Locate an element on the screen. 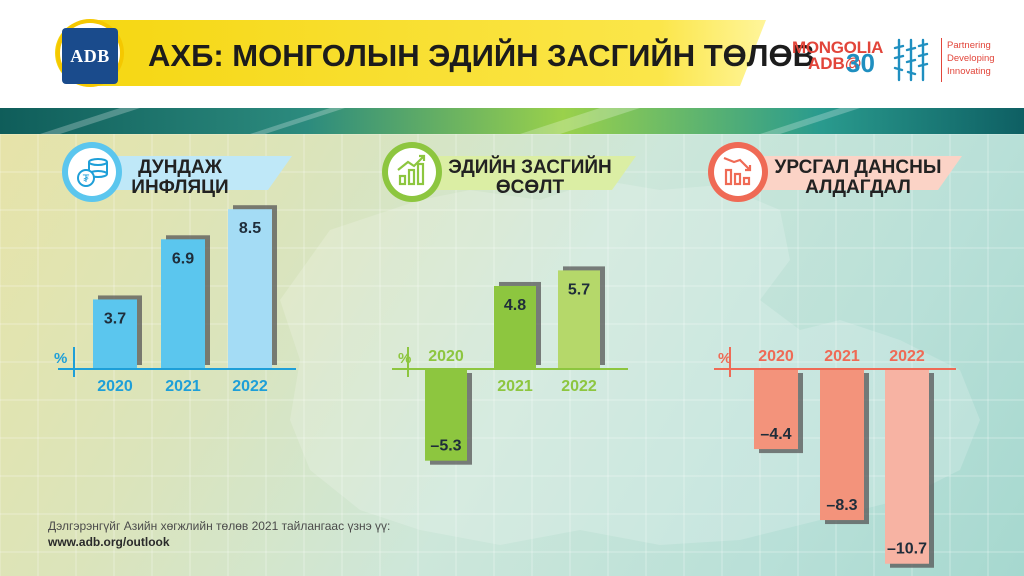 This screenshot has width=1024, height=576. account-tick-label: 2021 is located at coordinates (842, 356).